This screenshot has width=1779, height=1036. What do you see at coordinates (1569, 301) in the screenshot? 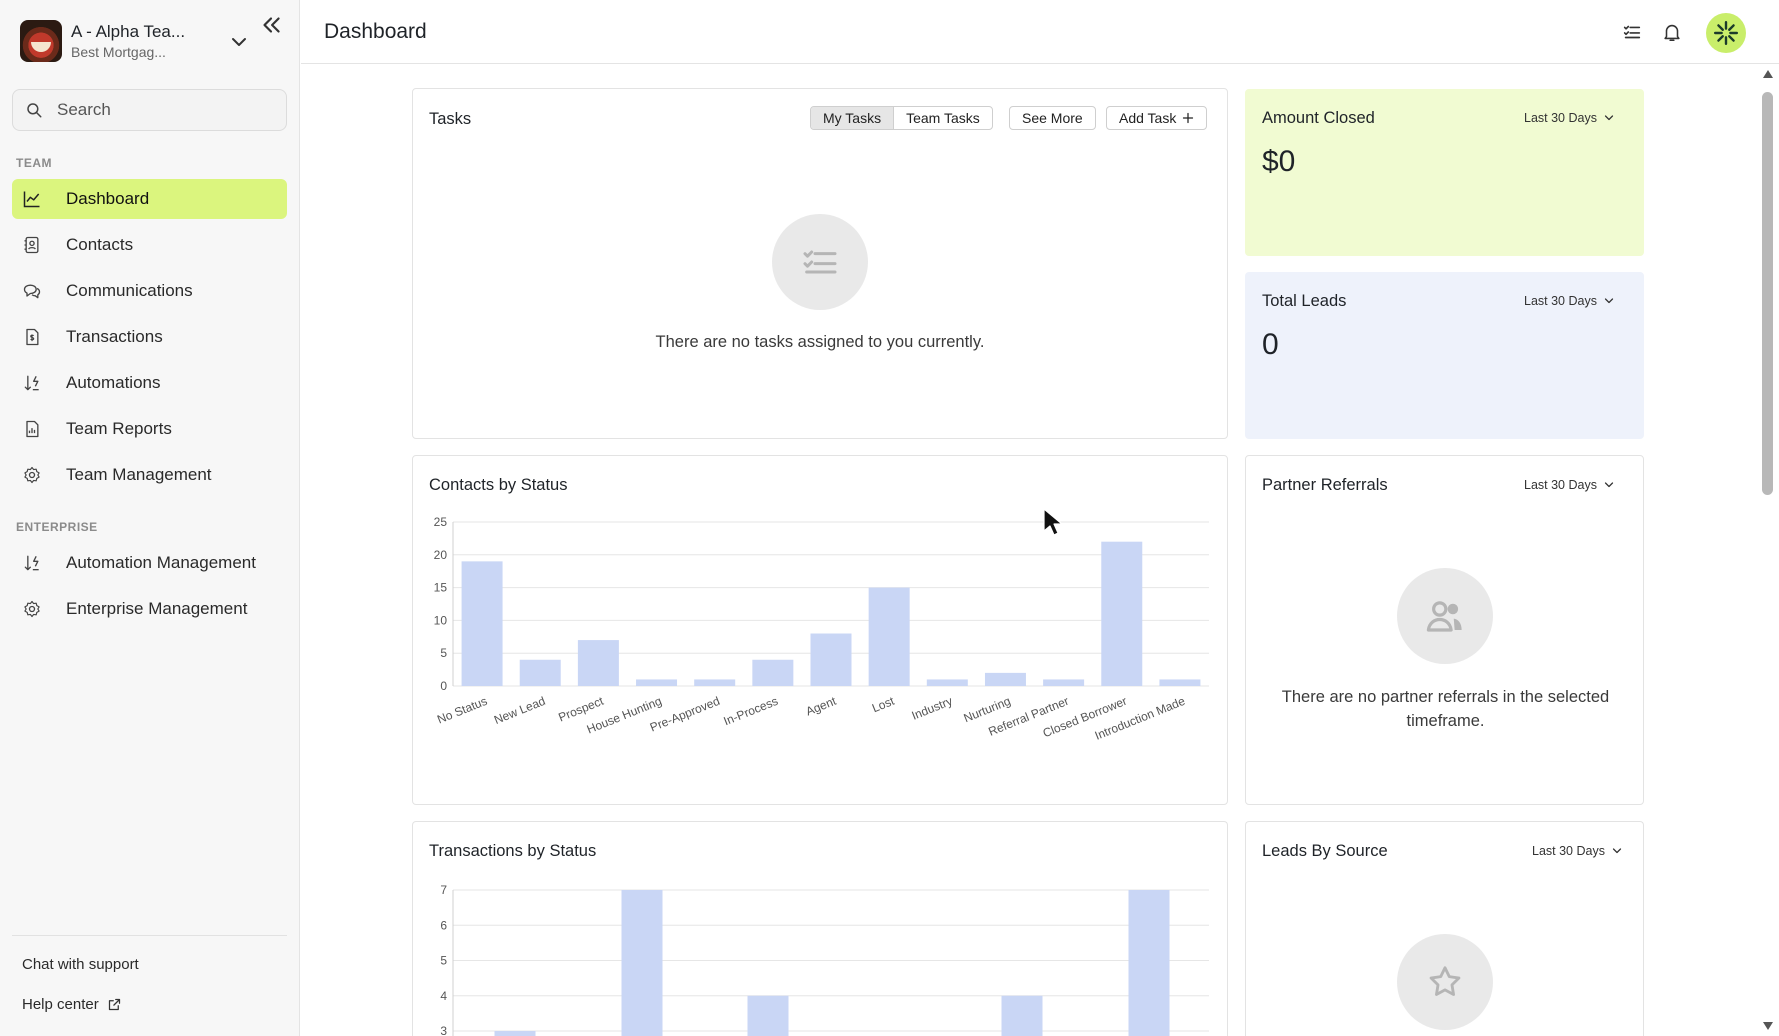
I see `total-leads-range-dropdown: Last 30 Days` at bounding box center [1569, 301].